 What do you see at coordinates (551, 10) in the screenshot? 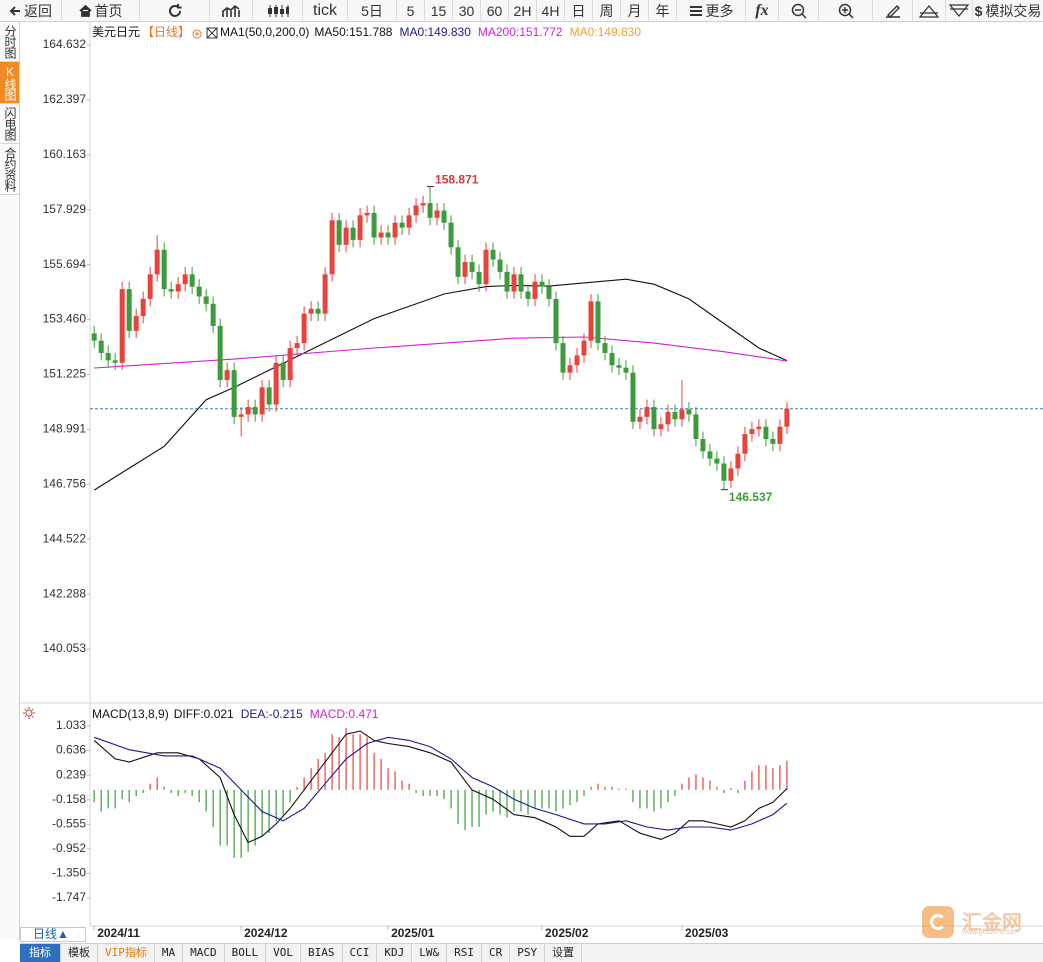
I see `period-button: 4H` at bounding box center [551, 10].